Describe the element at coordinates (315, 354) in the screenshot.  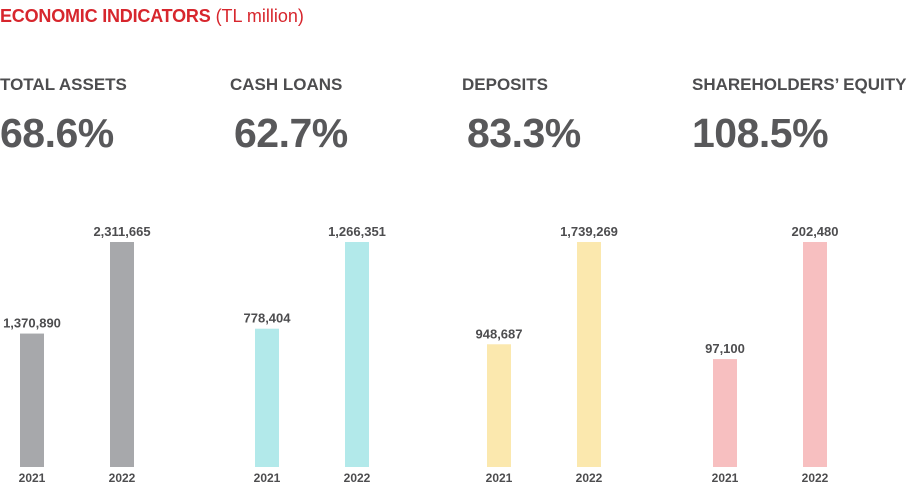
I see `bar-chart-cash-loans: 778,404 2021 1,266,351 2022` at that location.